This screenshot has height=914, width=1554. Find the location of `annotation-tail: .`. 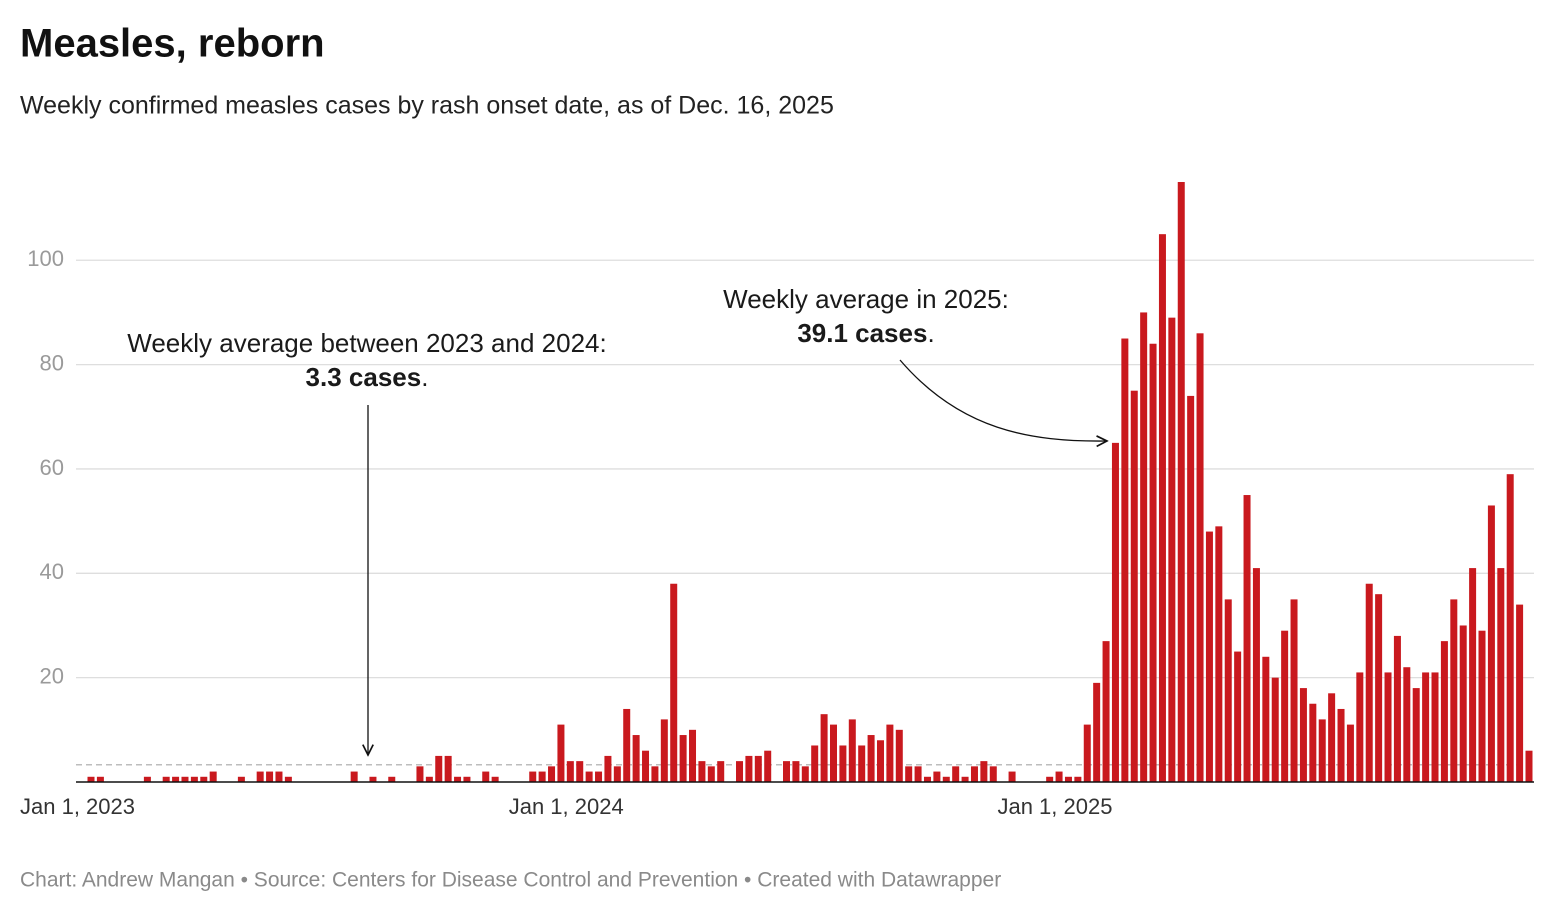

annotation-tail: . is located at coordinates (930, 333).